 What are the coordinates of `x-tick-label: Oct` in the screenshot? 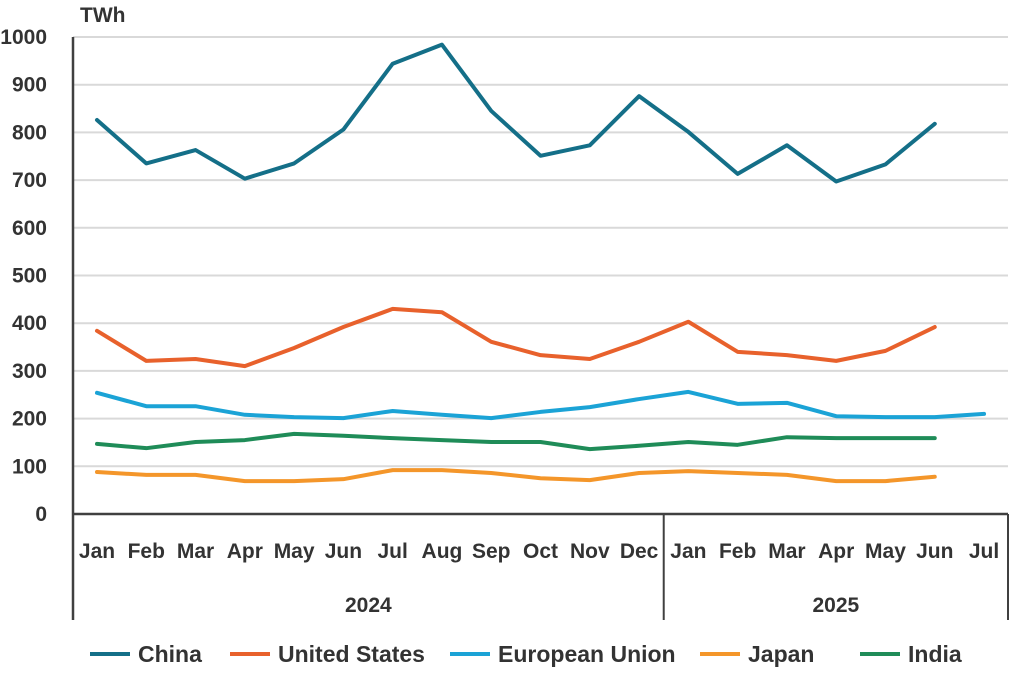 It's located at (540, 551).